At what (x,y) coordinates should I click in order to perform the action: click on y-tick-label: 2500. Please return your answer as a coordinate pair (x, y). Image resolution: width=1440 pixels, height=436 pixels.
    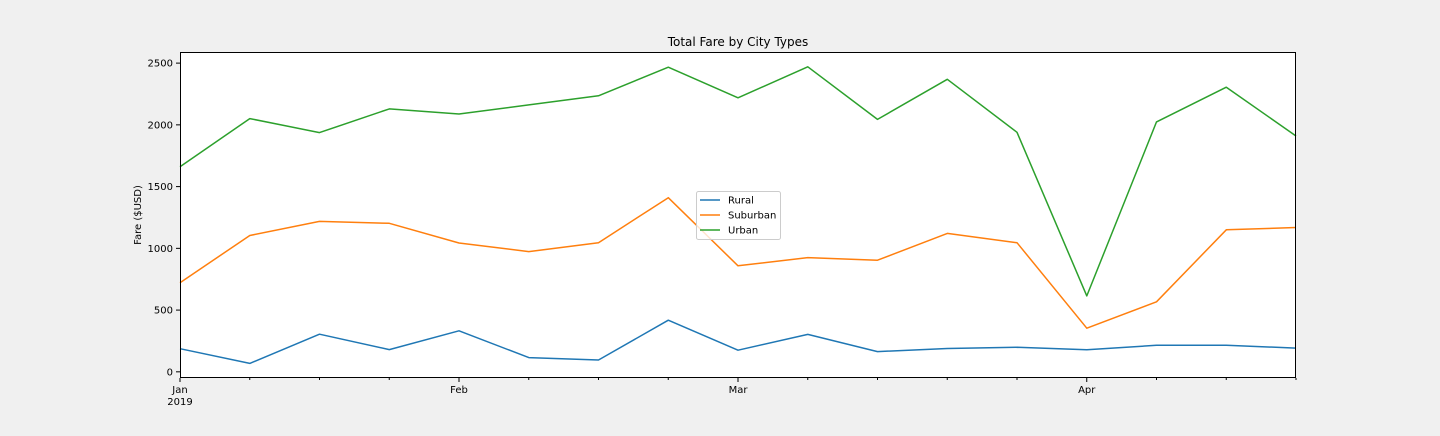
    Looking at the image, I should click on (160, 64).